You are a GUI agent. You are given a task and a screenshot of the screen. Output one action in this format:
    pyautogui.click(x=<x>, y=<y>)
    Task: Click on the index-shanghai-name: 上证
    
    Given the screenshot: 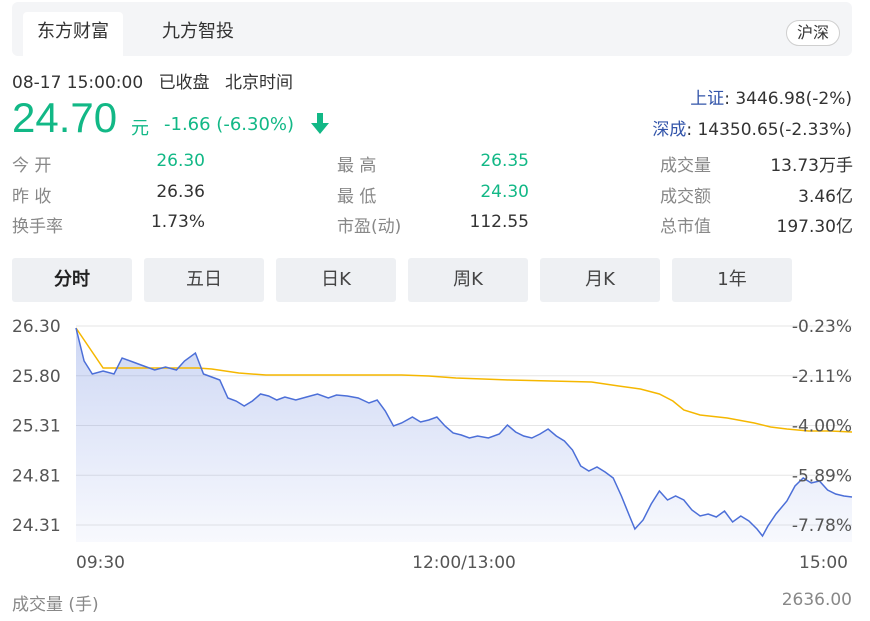 What is the action you would take?
    pyautogui.click(x=707, y=99)
    